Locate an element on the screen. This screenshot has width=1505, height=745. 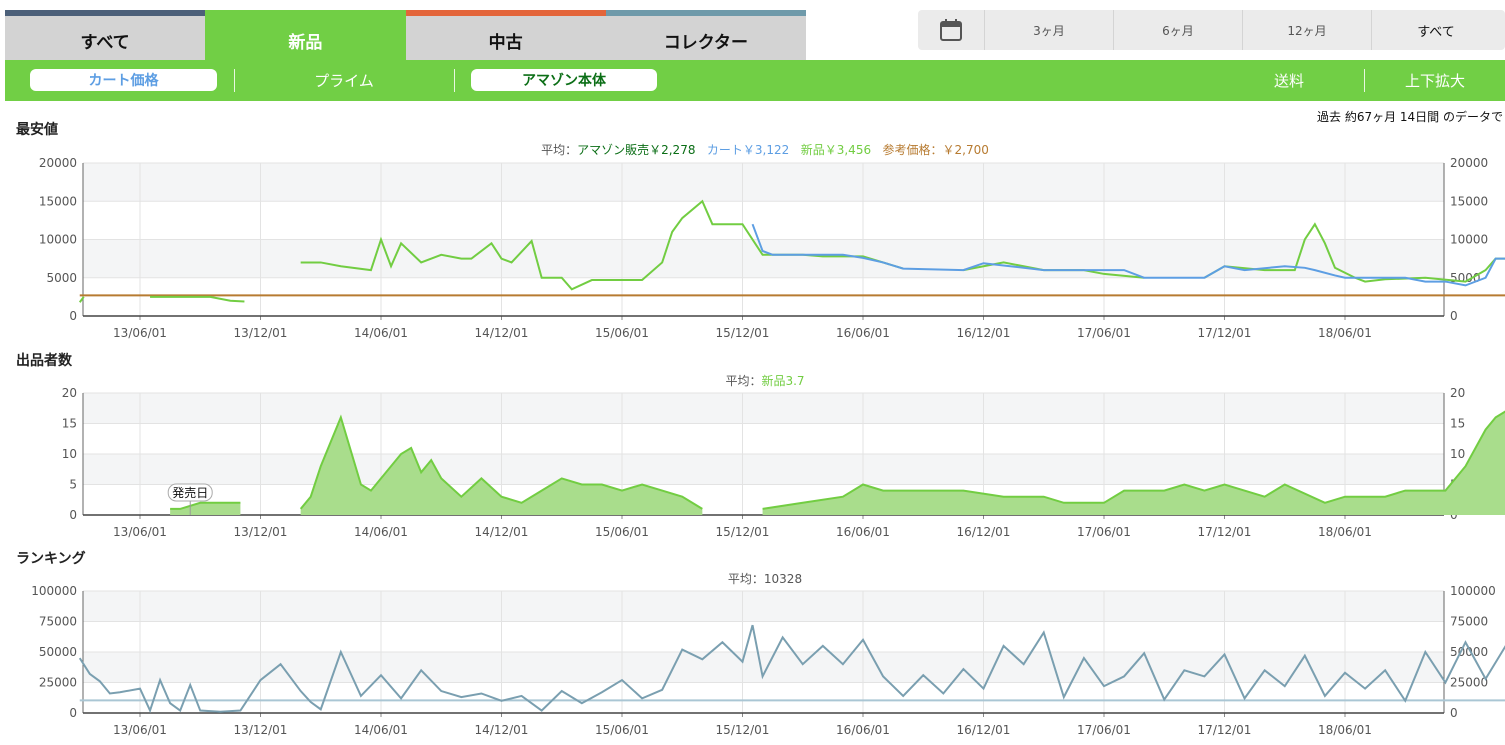
range-6-months: 6ヶ月 is located at coordinates (1177, 30).